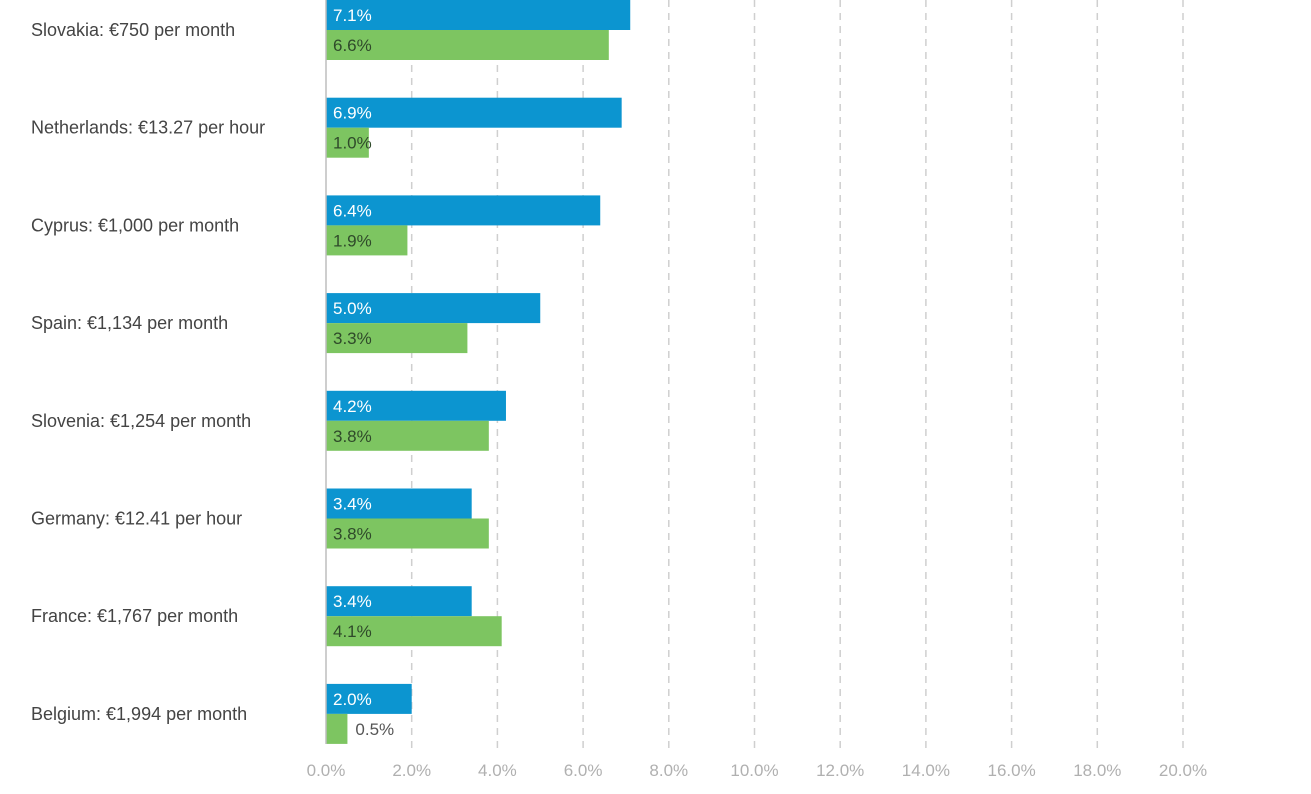  I want to click on category-label: Slovenia: €1,254 per month, so click(141, 421).